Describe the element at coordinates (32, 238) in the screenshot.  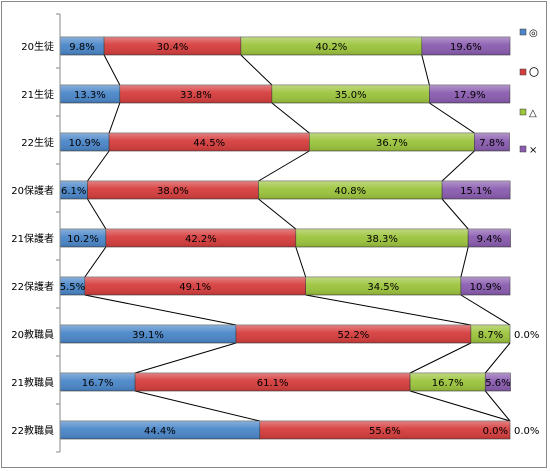
I see `y-tick-label: 21保護者` at that location.